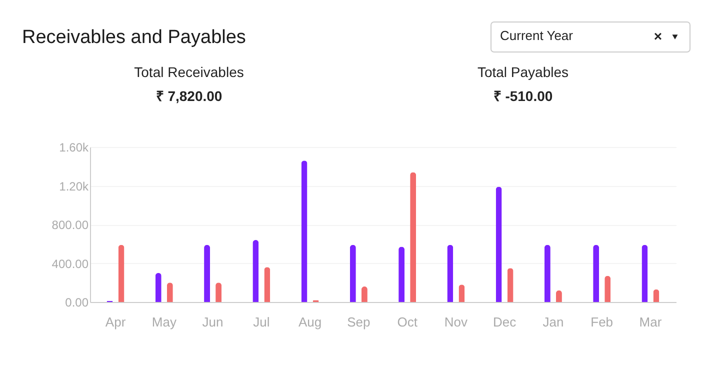 The image size is (713, 386). Describe the element at coordinates (505, 322) in the screenshot. I see `x-tick-label: Dec` at that location.